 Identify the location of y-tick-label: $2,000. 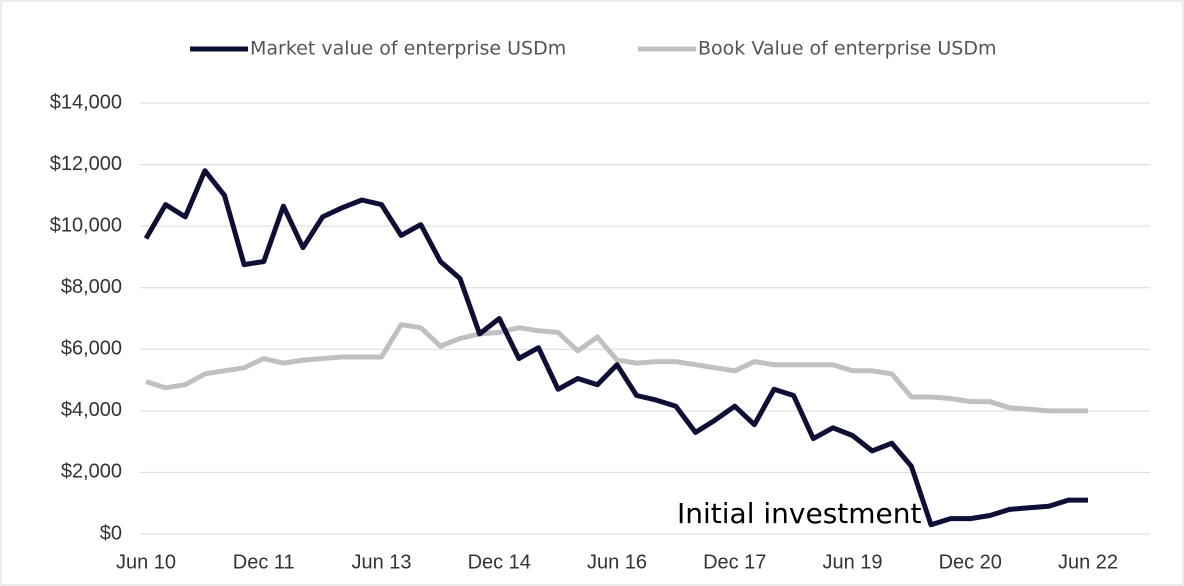
(91, 472).